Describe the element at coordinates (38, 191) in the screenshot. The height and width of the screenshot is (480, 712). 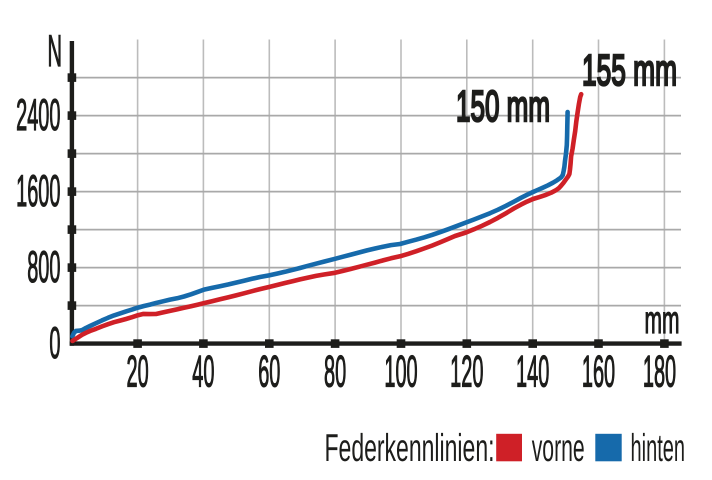
I see `svg-text: 1600` at that location.